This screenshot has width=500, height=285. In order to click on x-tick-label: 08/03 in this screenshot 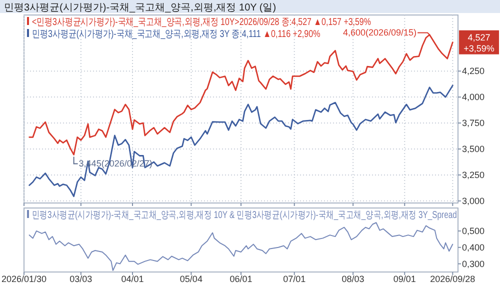, I will do `click(353, 279)`.